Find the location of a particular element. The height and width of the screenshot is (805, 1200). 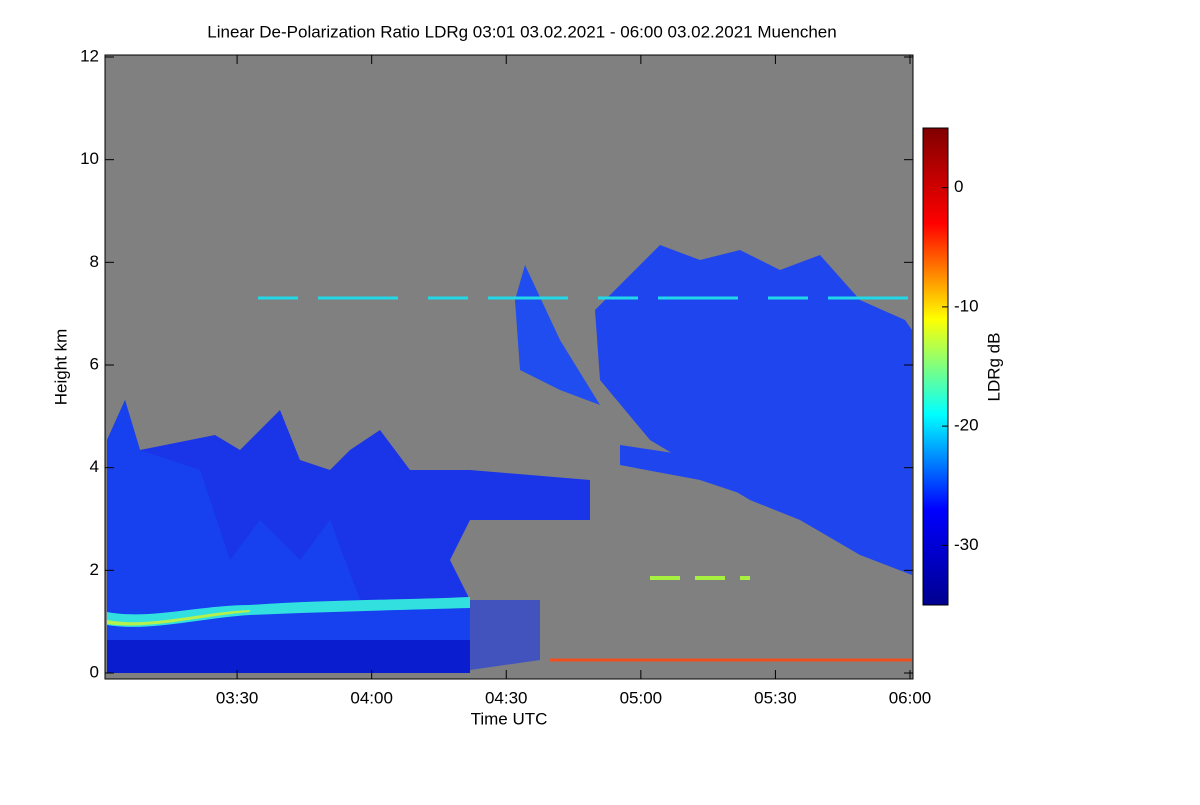

x-tick-label: 06:00 is located at coordinates (910, 697).